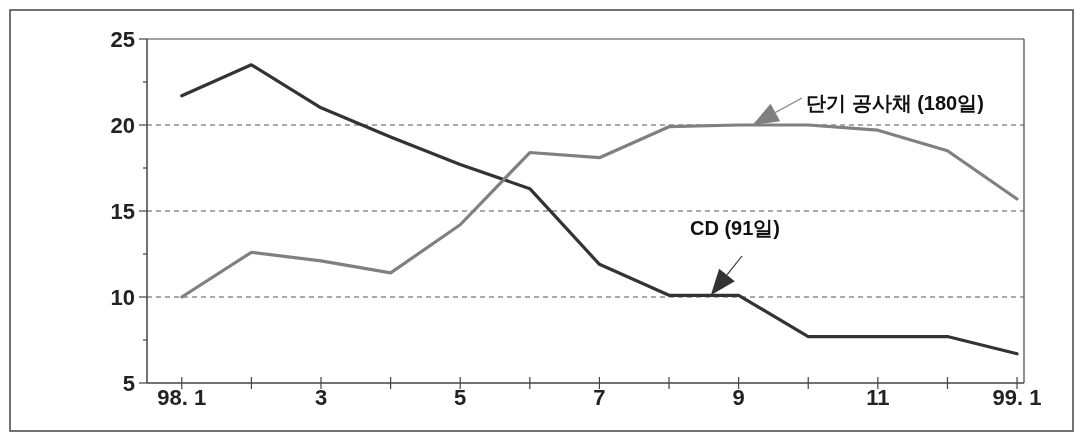 Image resolution: width=1083 pixels, height=441 pixels. What do you see at coordinates (1017, 397) in the screenshot?
I see `x-tick-label: 99. 1` at bounding box center [1017, 397].